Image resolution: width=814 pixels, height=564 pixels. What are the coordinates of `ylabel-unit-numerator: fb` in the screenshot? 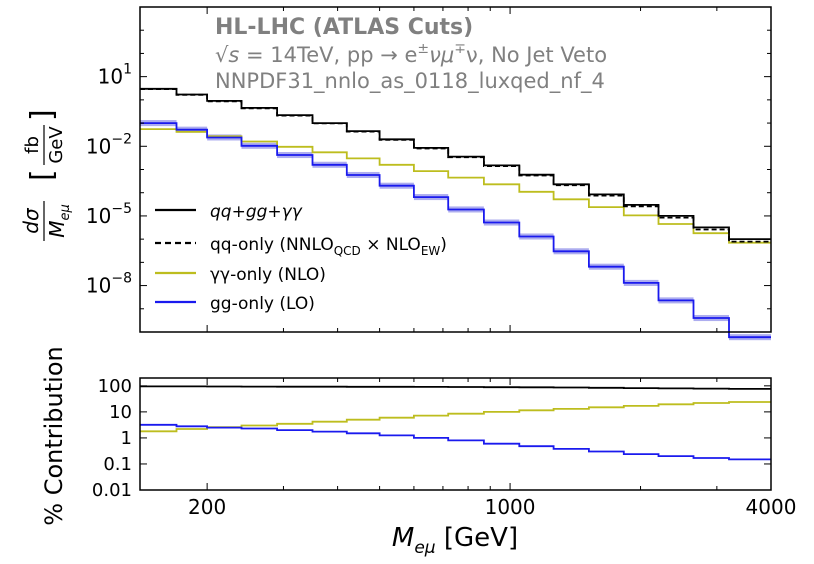 It's located at (32, 145).